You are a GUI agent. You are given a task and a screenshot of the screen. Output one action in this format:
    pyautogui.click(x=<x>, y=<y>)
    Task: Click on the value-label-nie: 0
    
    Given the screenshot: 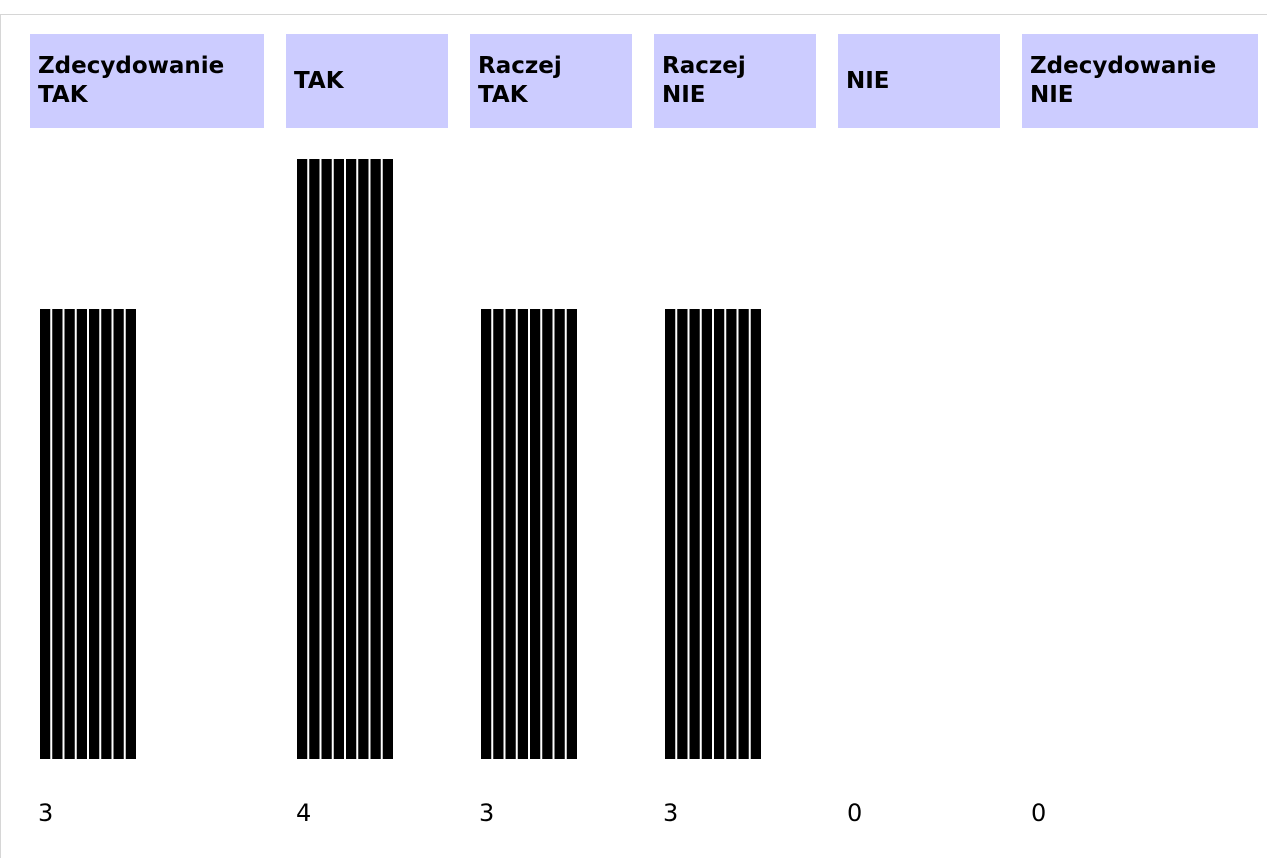 What is the action you would take?
    pyautogui.click(x=855, y=813)
    